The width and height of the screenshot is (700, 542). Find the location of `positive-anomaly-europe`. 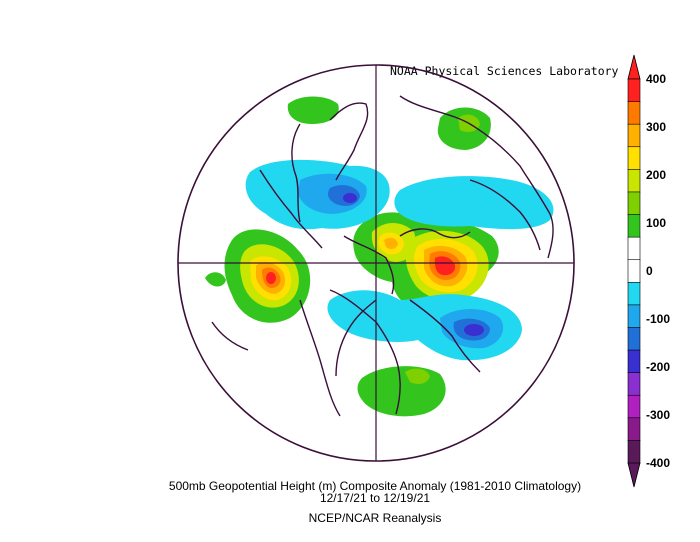

positive-anomaly-europe is located at coordinates (313, 110).